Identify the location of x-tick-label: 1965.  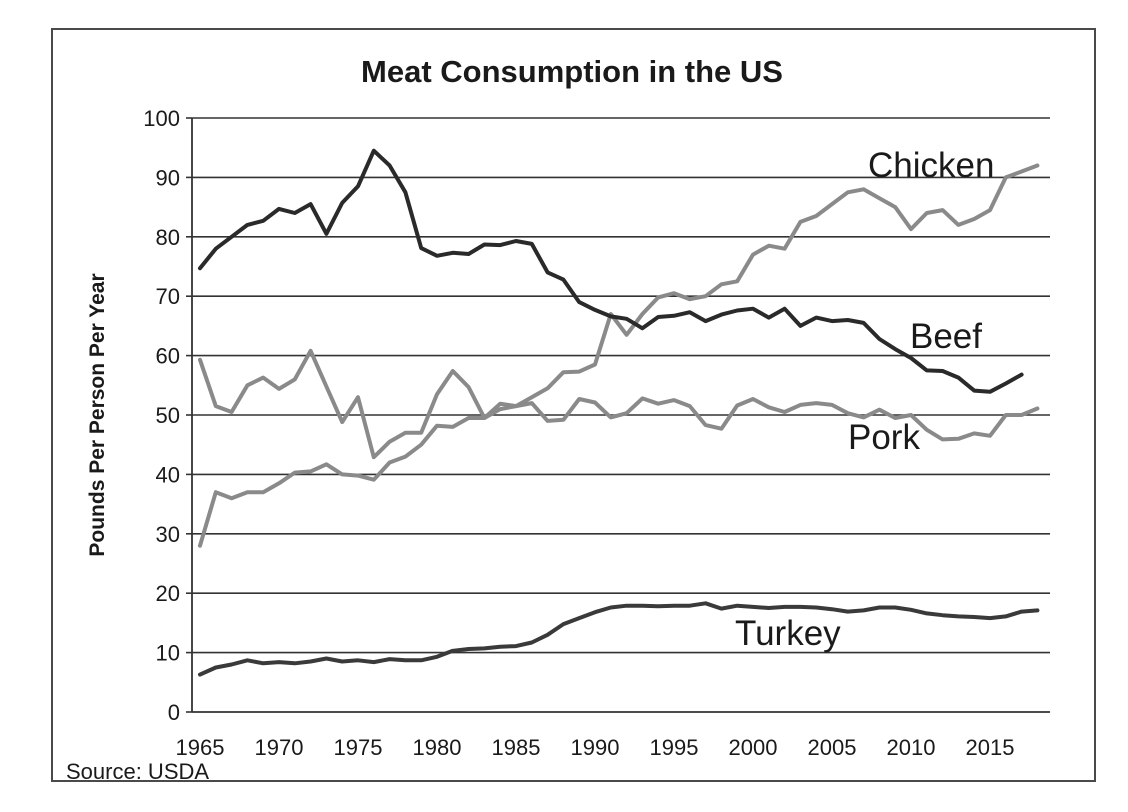
(200, 747).